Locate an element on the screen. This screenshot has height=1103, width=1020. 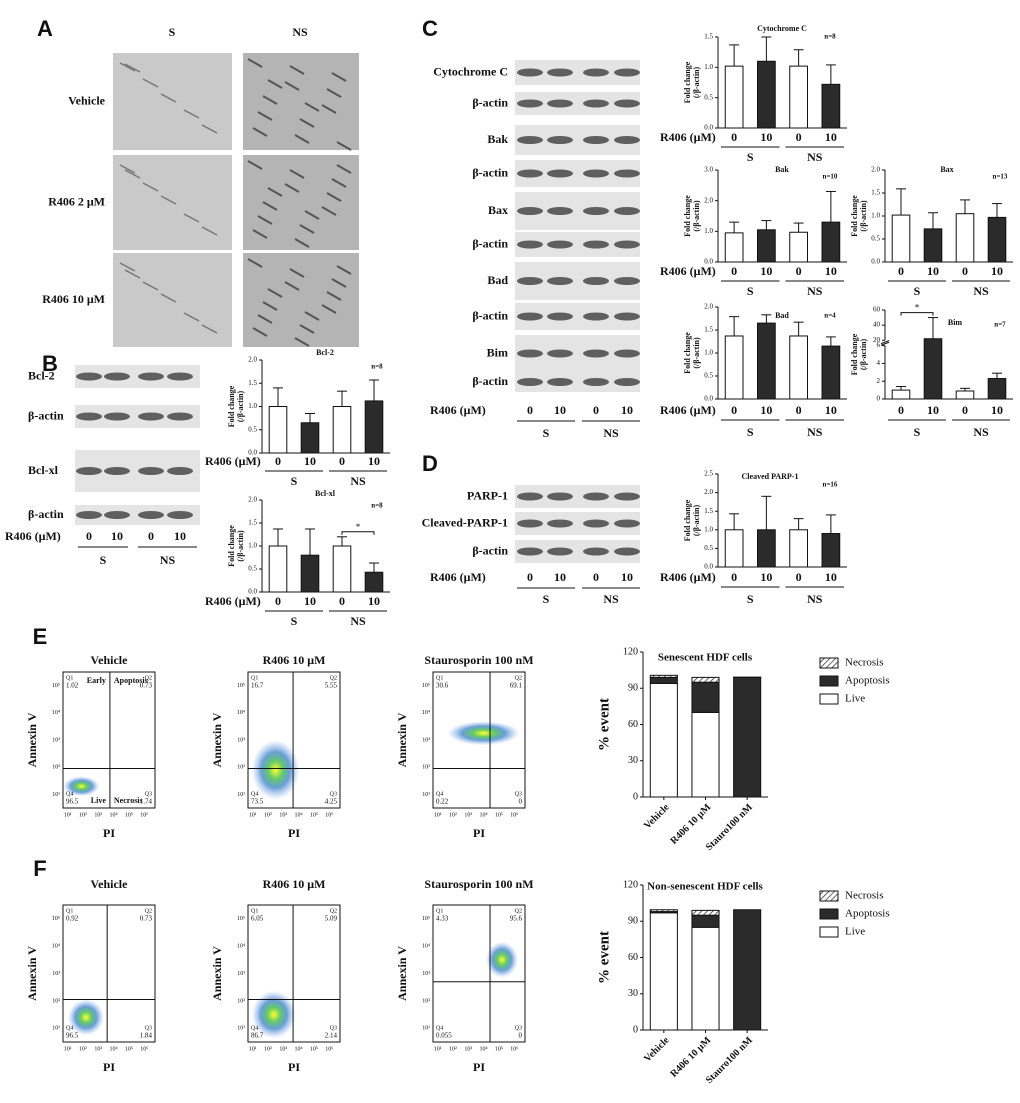
quadrant-value: 4.25 is located at coordinates (331, 802).